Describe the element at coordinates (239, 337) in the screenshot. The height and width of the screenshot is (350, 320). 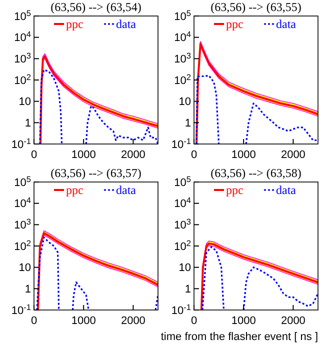
I see `x-axis-title: time from the flasher event [ ns ]` at that location.